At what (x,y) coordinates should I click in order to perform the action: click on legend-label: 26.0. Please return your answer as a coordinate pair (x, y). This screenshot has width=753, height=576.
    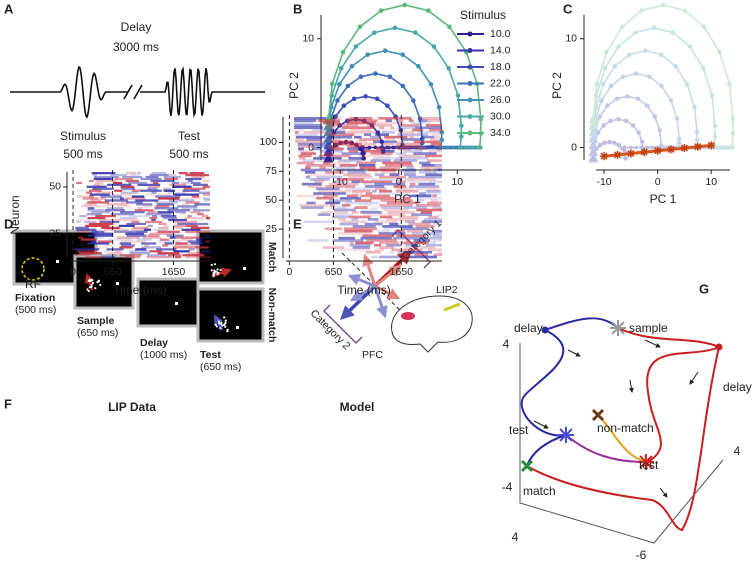
    Looking at the image, I should click on (500, 100).